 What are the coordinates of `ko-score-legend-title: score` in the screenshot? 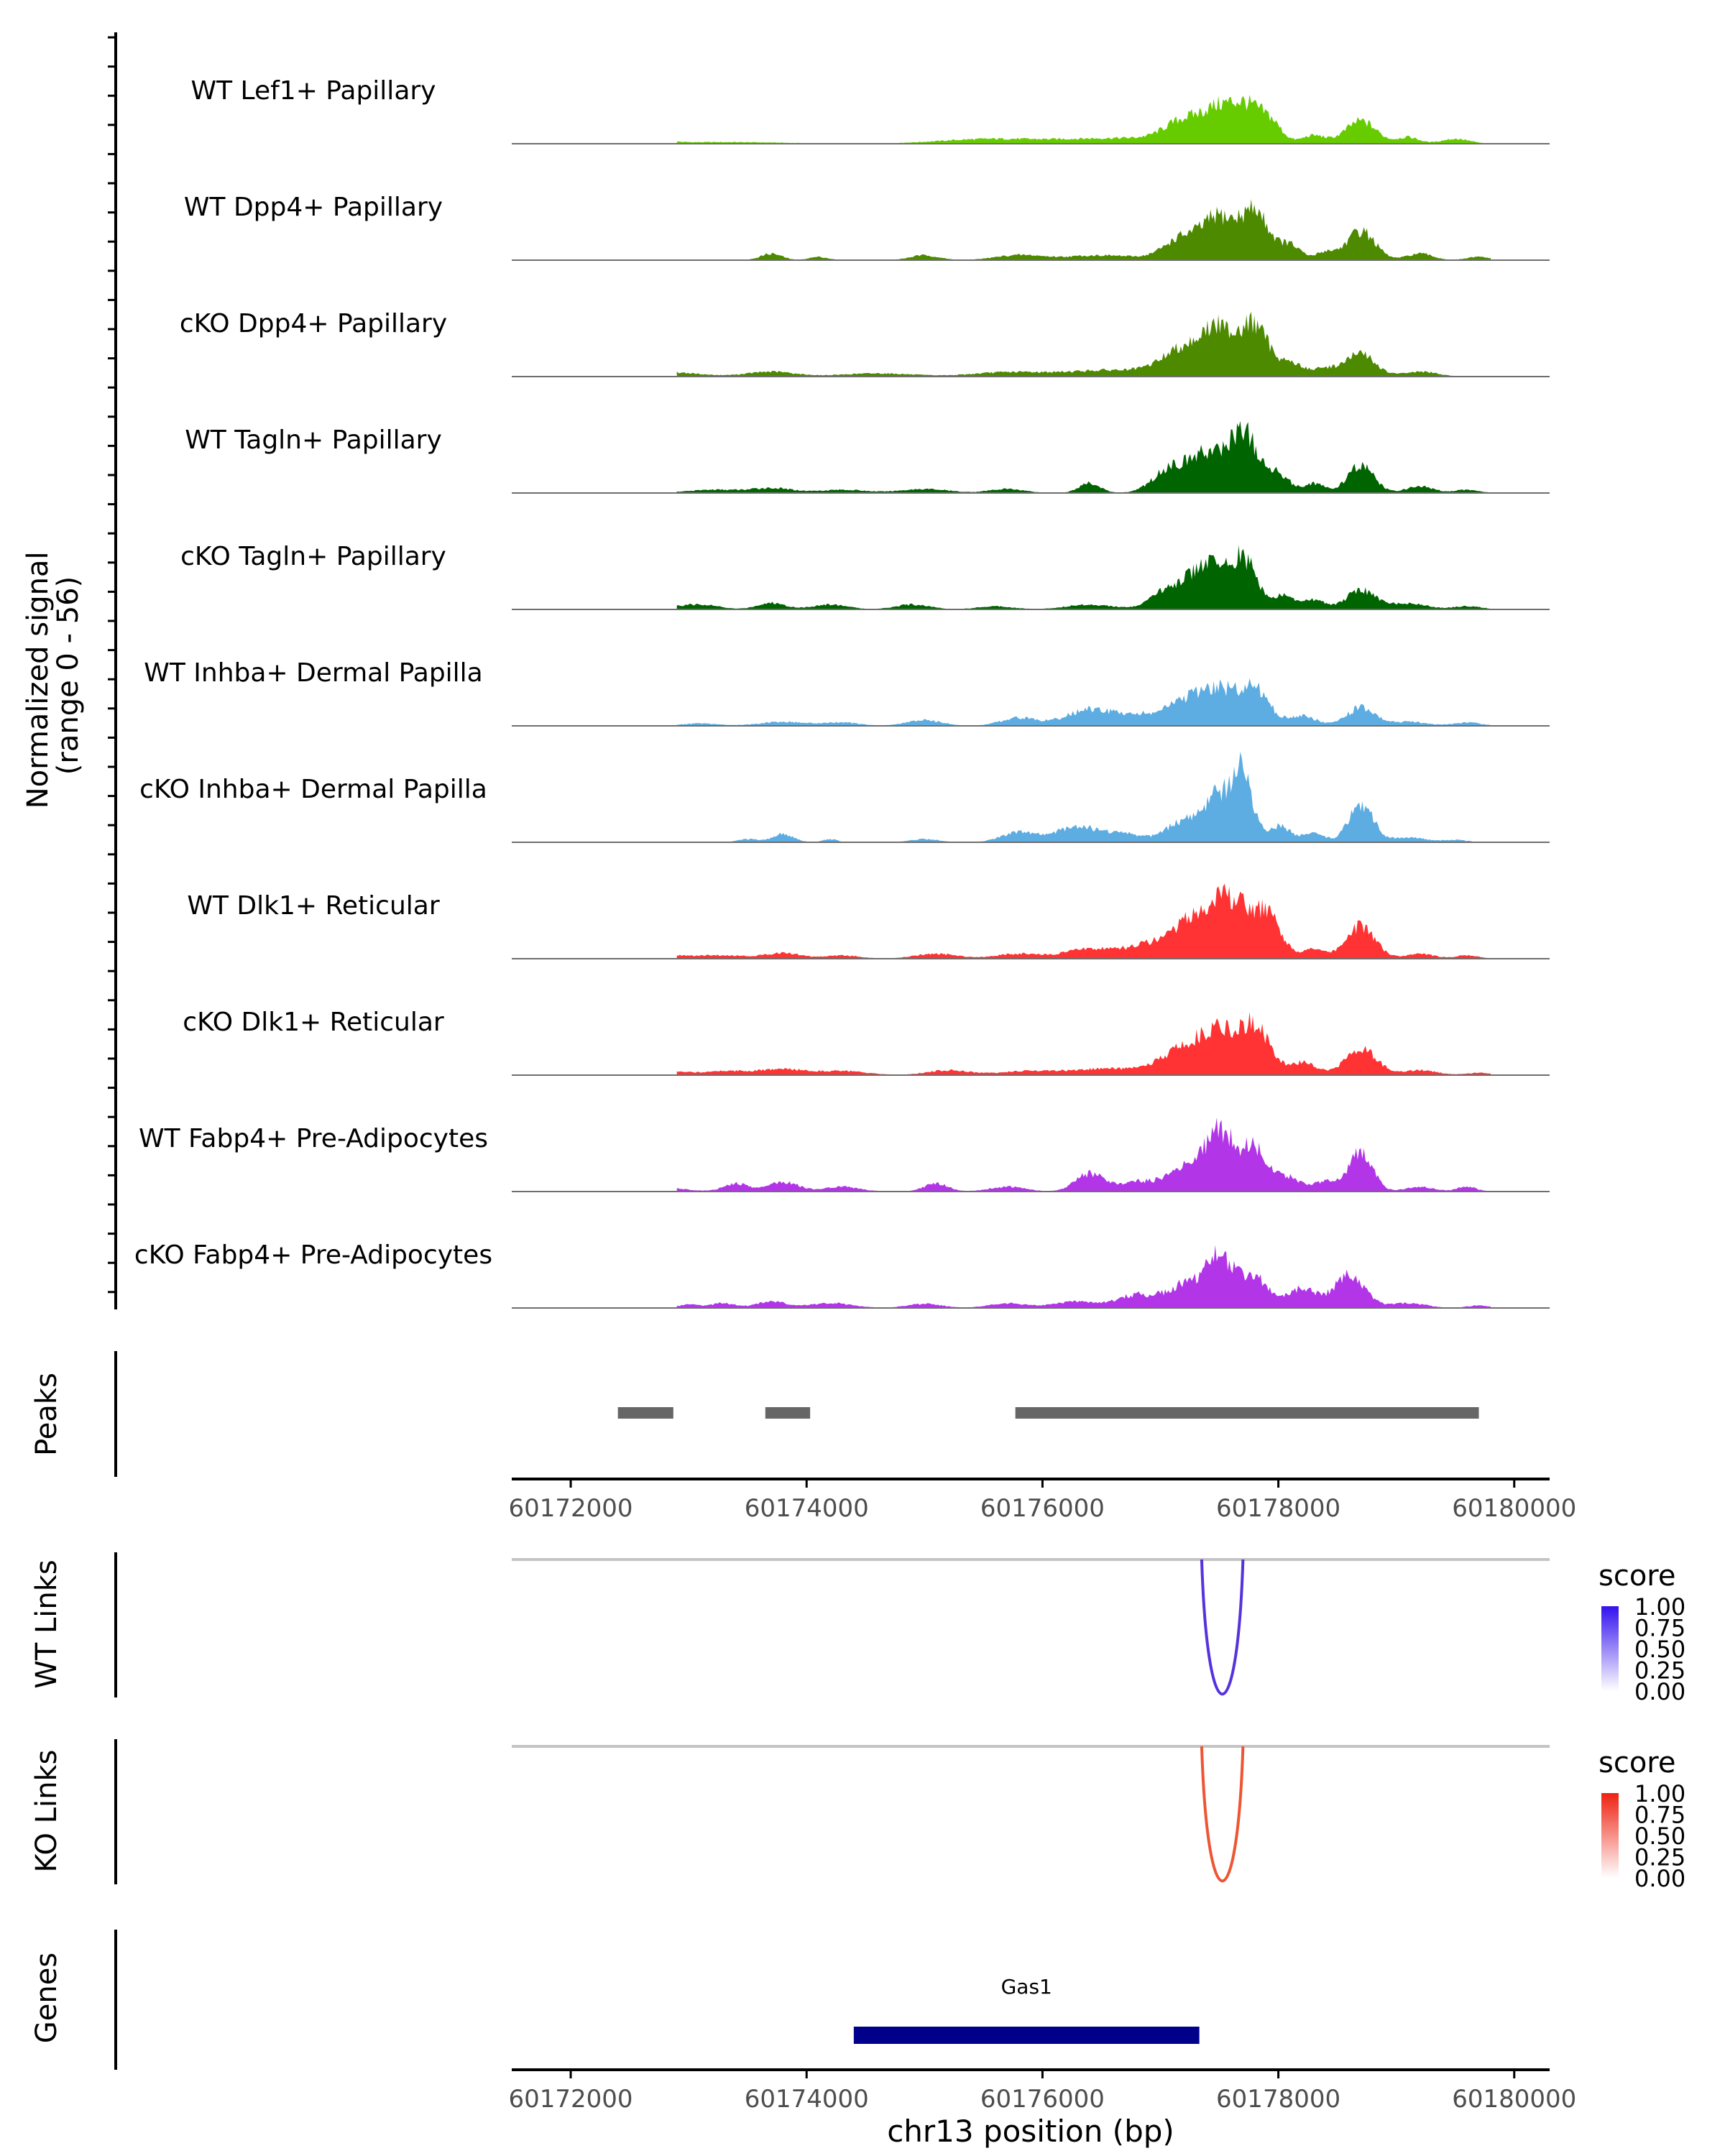 It's located at (1636, 1763).